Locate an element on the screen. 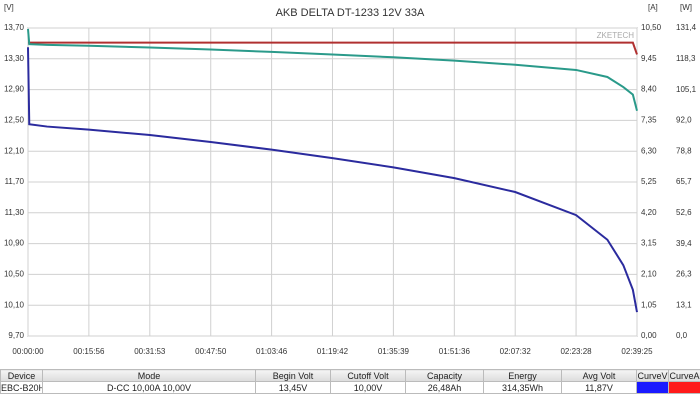  x-tick-label: 01:35:39 is located at coordinates (394, 351).